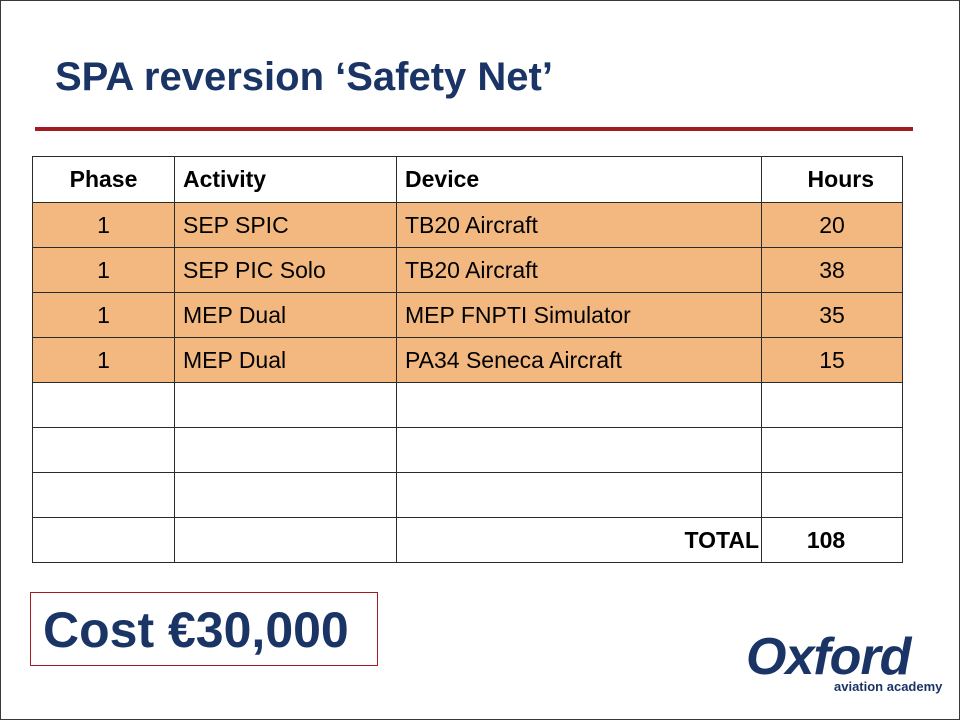 This screenshot has height=720, width=960. I want to click on table-header-row: Phase Activity Device Hours, so click(467, 179).